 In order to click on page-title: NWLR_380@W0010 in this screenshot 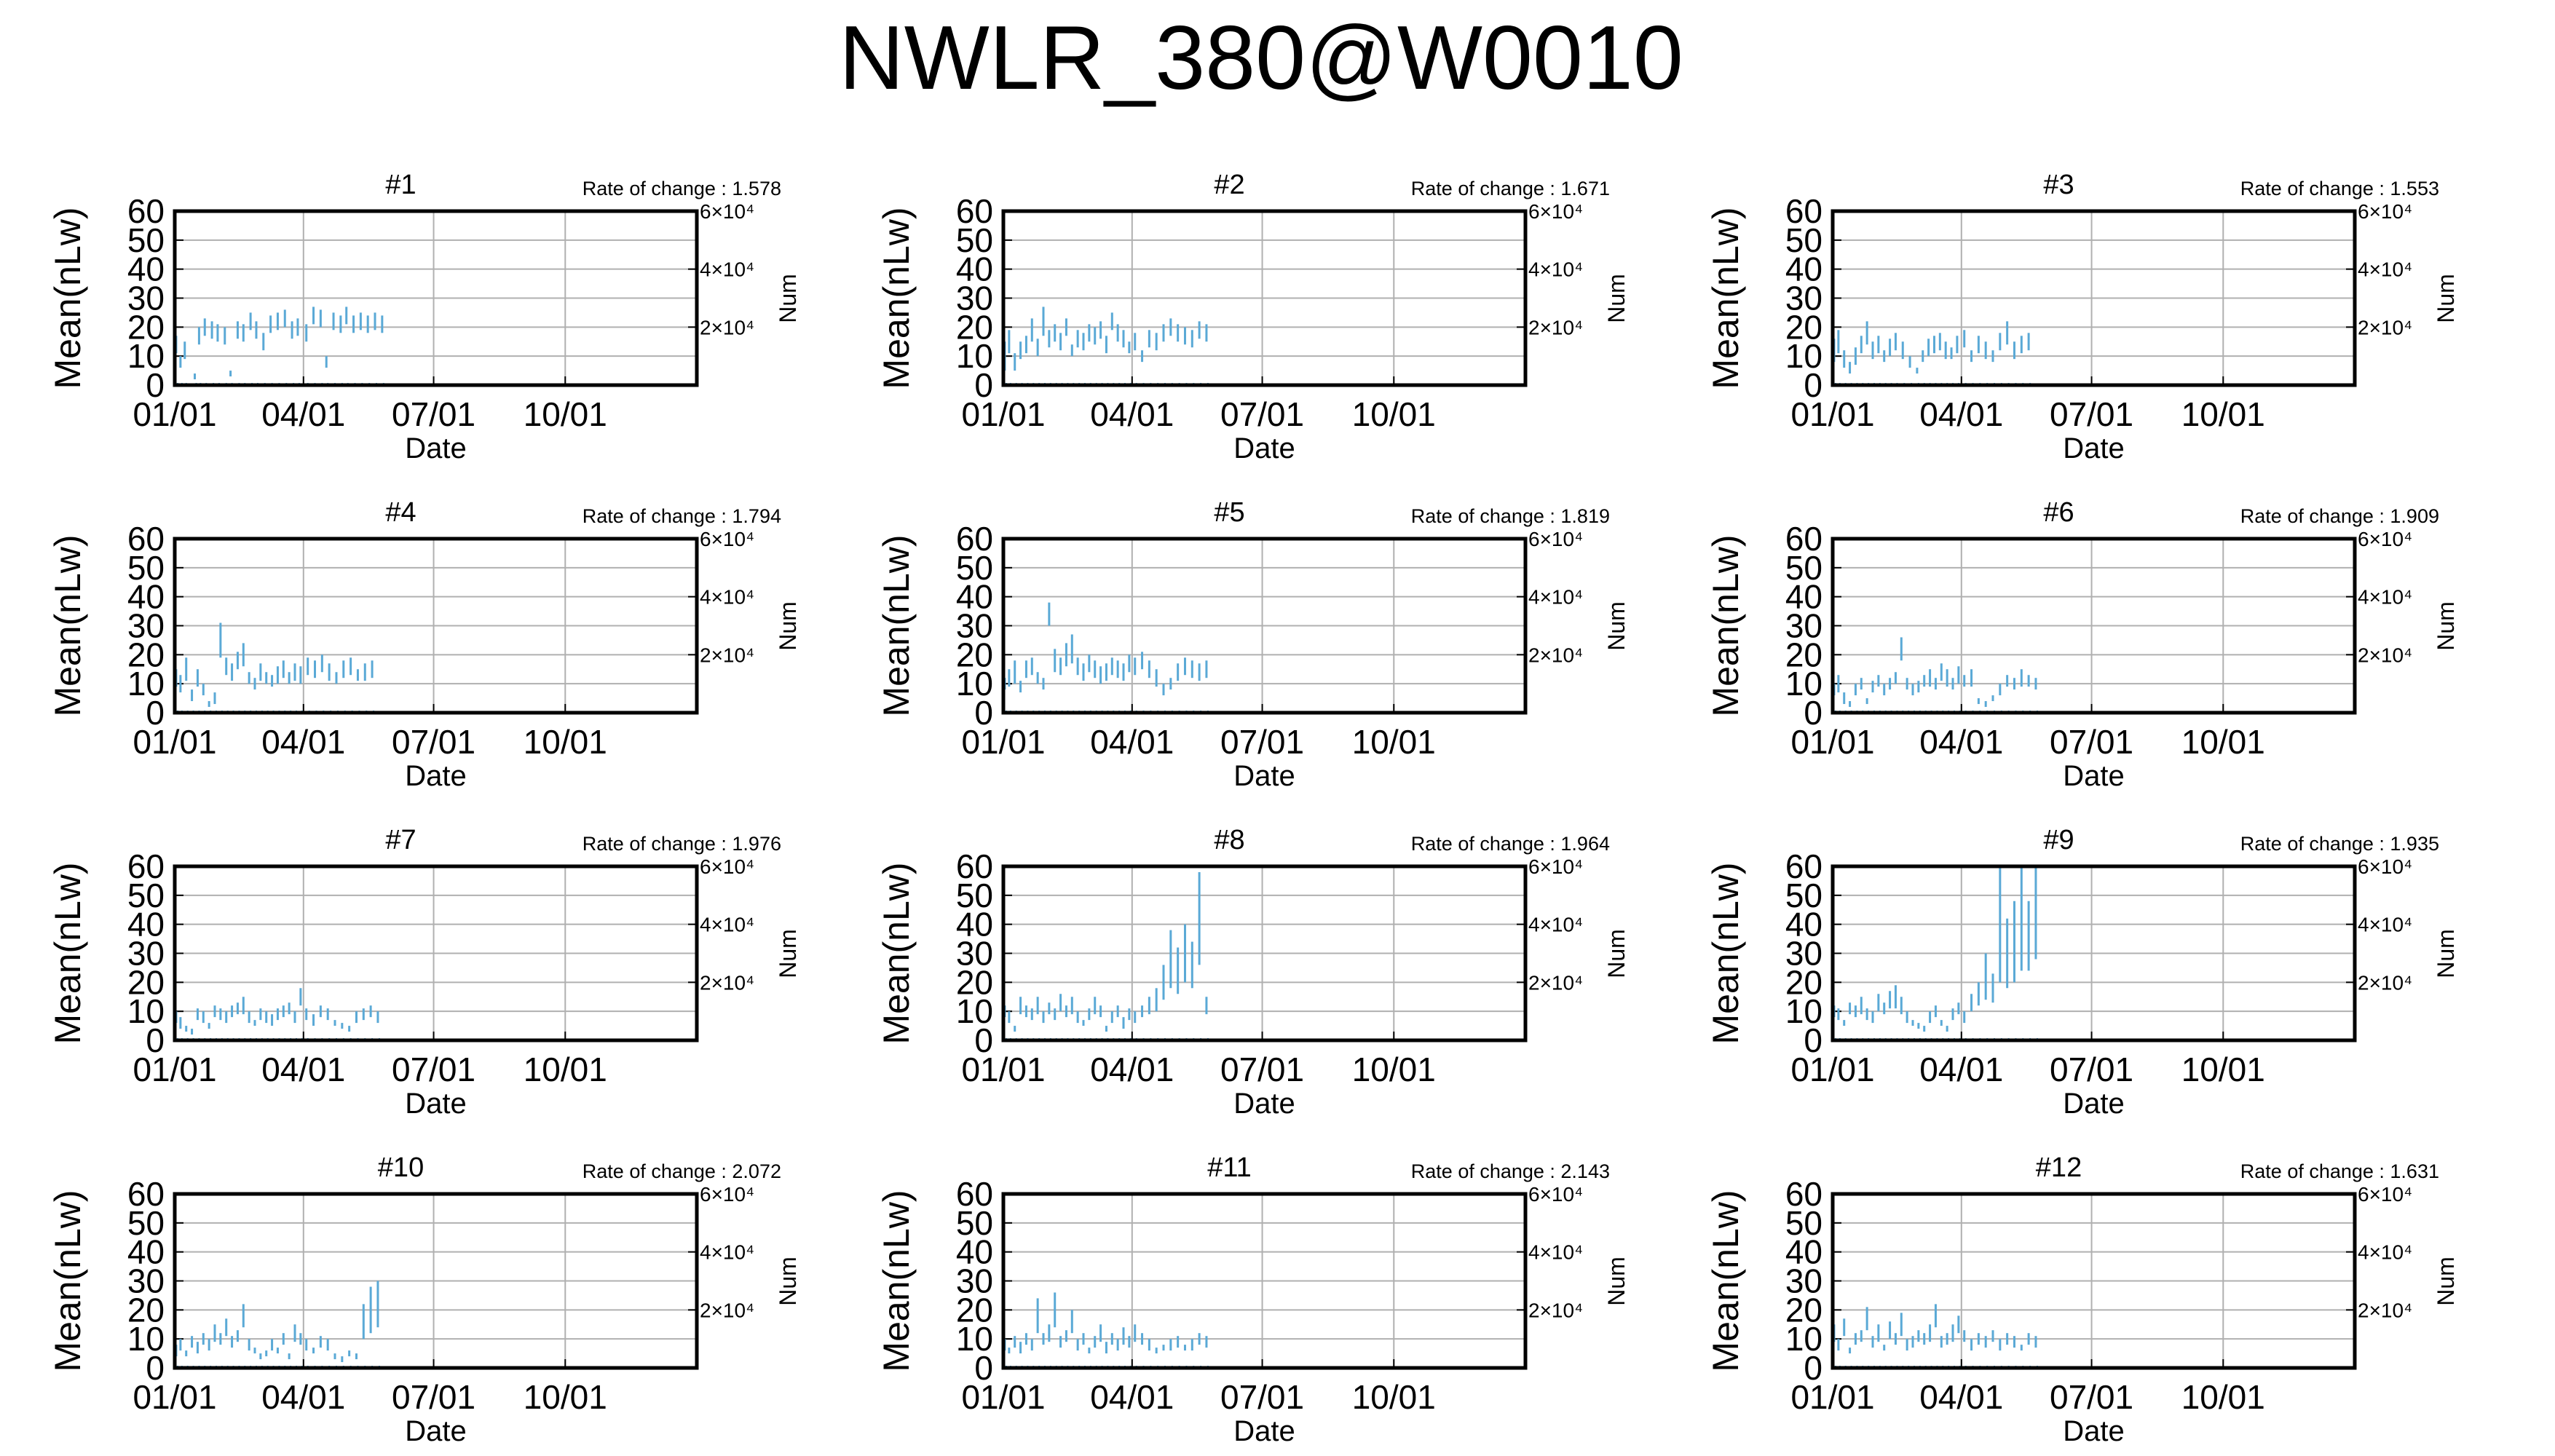, I will do `click(1261, 58)`.